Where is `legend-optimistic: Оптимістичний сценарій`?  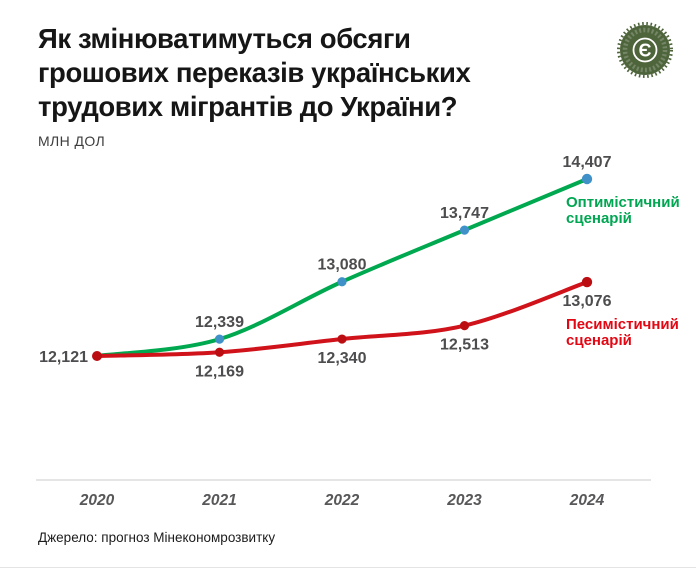
legend-optimistic: Оптимістичний сценарій is located at coordinates (623, 210).